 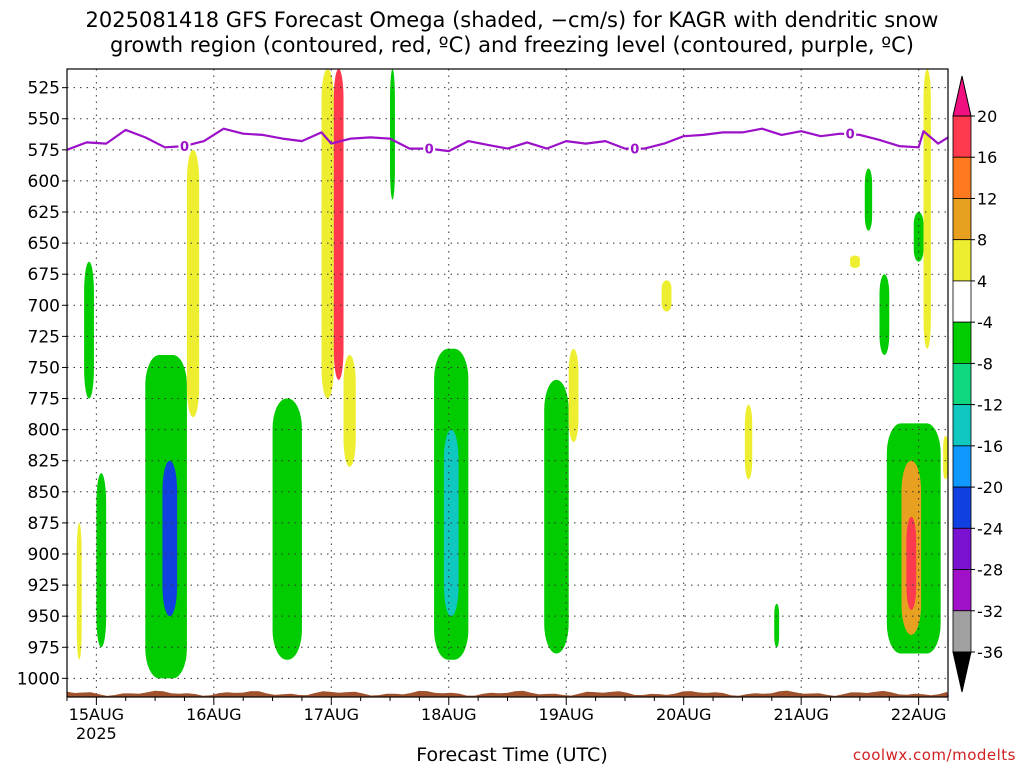 I want to click on y-tick-label: 1000, so click(x=38, y=679).